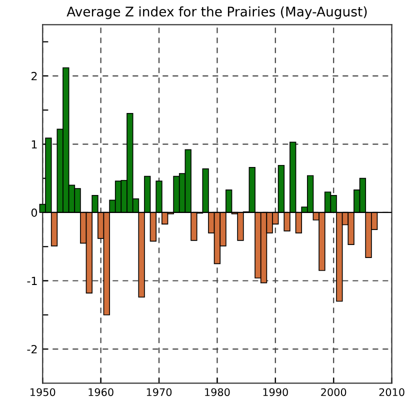 This screenshot has width=406, height=412. What do you see at coordinates (217, 392) in the screenshot?
I see `x-tick-label: 1980` at bounding box center [217, 392].